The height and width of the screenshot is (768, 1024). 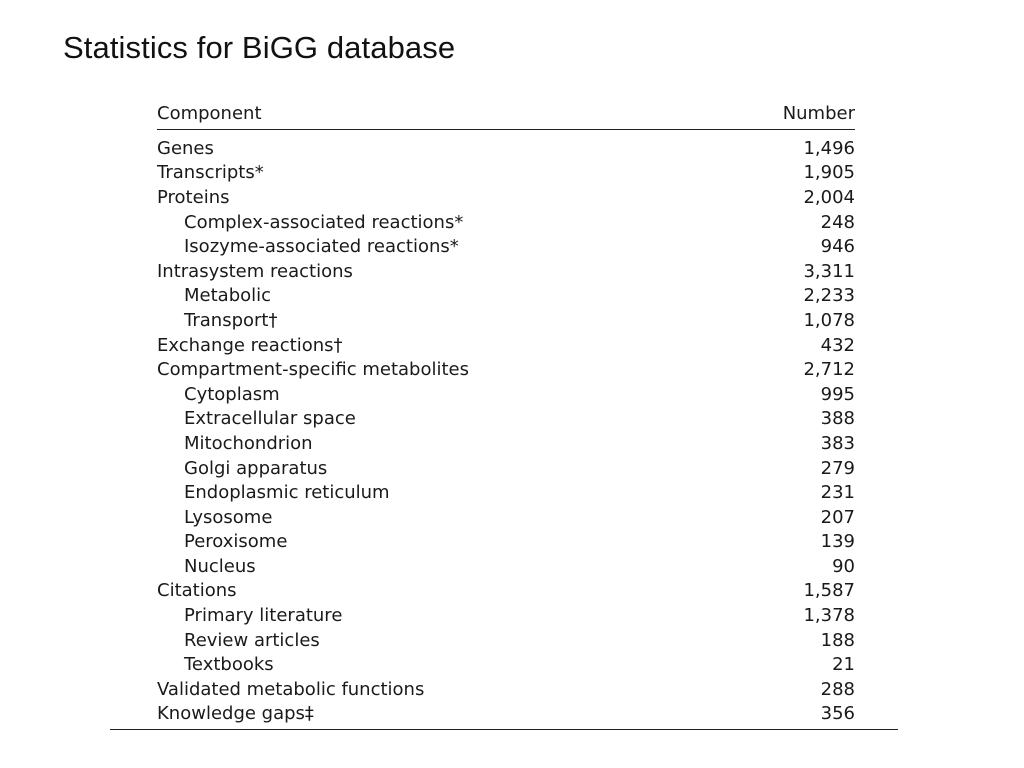 I want to click on row-label: Review articles, so click(x=252, y=640).